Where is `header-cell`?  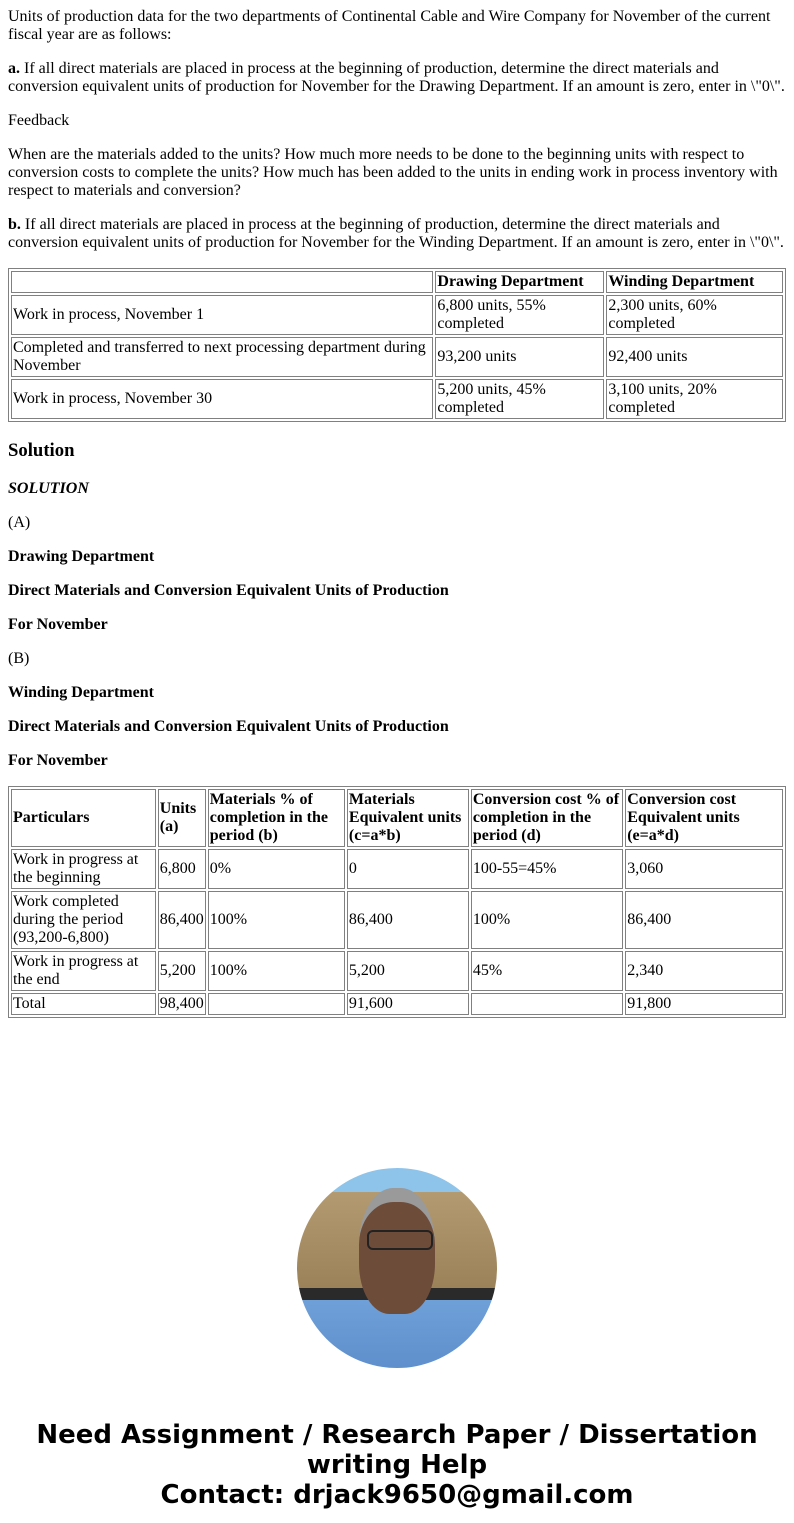
header-cell is located at coordinates (222, 282).